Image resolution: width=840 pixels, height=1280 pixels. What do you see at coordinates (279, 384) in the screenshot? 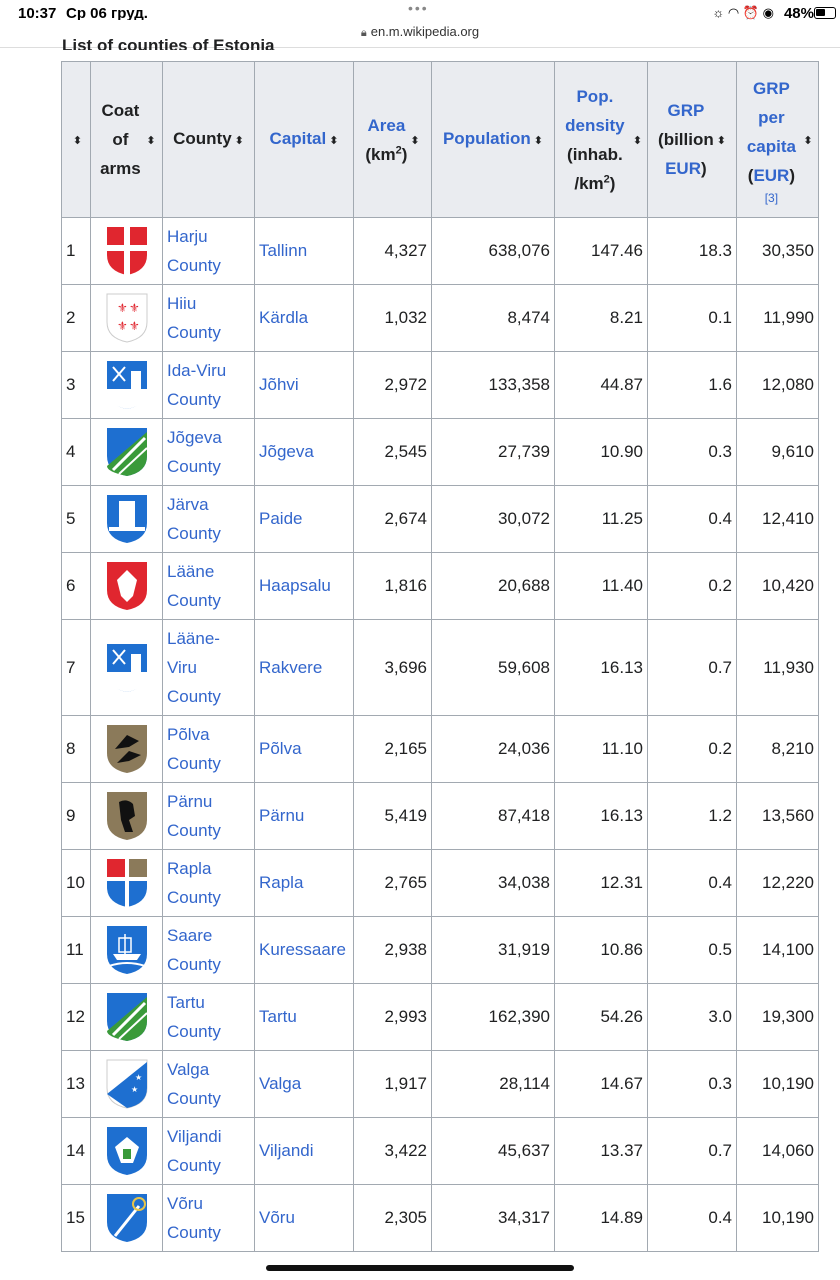
I see `capital-link: Jõhvi` at bounding box center [279, 384].